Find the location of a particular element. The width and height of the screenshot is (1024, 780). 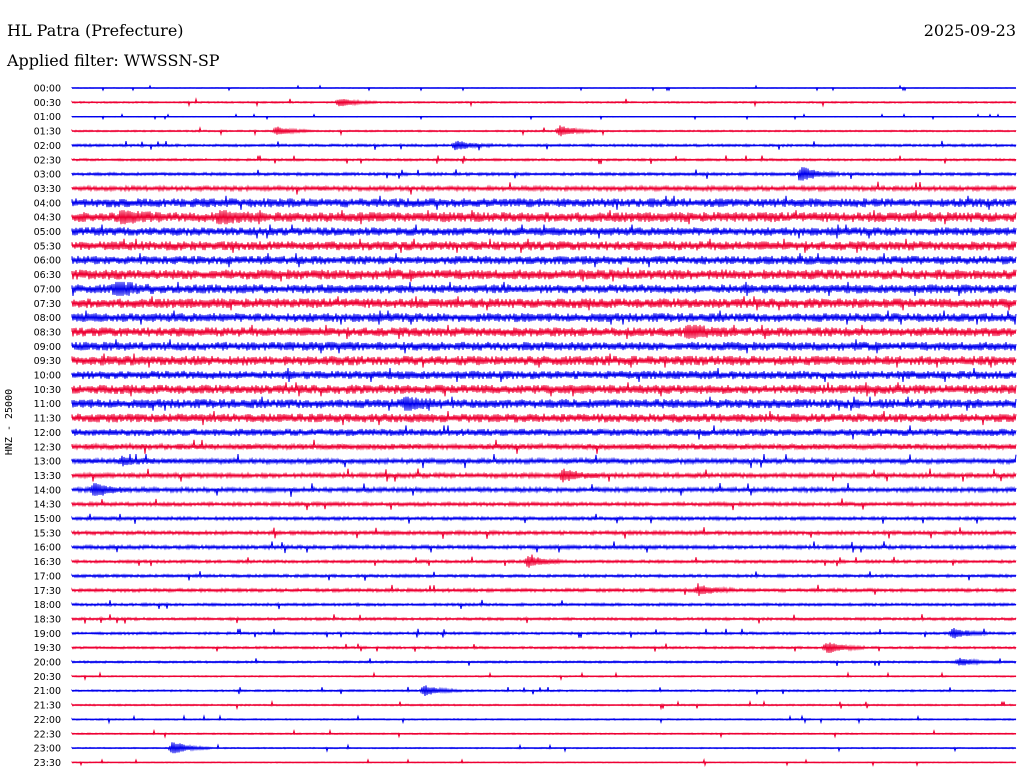

row-time-label: 15:30 is located at coordinates (47, 533).